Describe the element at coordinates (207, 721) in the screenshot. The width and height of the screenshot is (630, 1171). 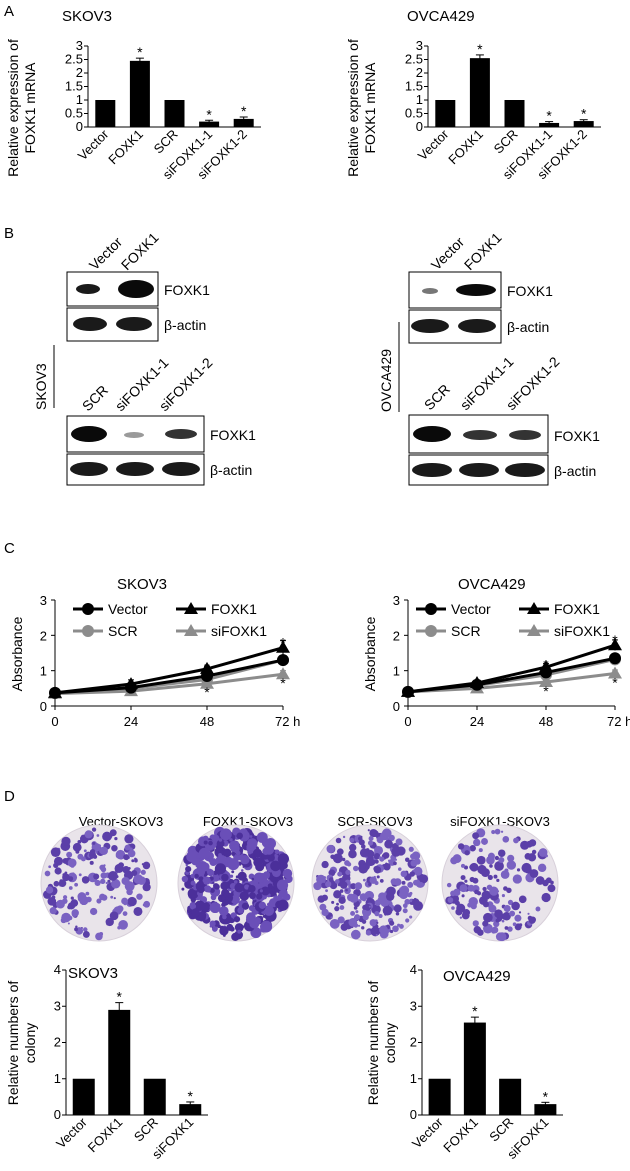
I see `x-tick-label: 48` at that location.